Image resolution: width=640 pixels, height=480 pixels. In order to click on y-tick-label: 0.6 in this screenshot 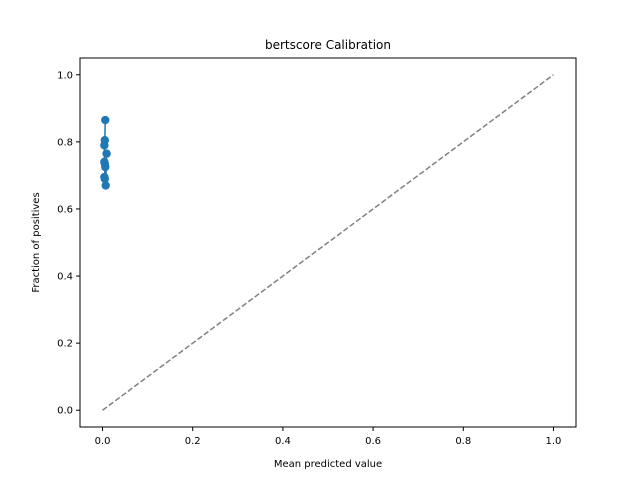, I will do `click(65, 209)`.